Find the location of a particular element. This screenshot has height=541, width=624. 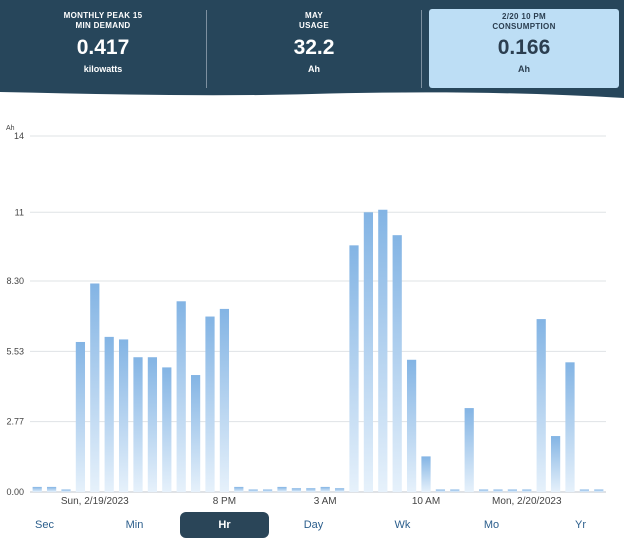

y-tick-label: 2.77 is located at coordinates (15, 422).